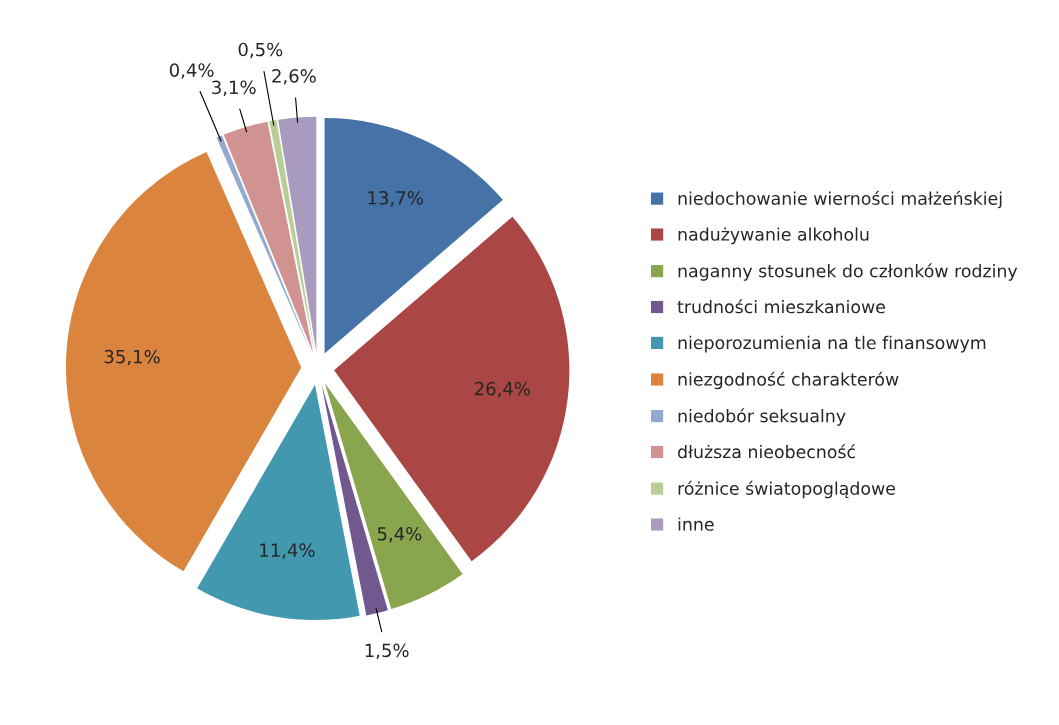 Image resolution: width=1059 pixels, height=725 pixels. Describe the element at coordinates (766, 451) in the screenshot. I see `legend-label: dłuższa nieobecność` at that location.